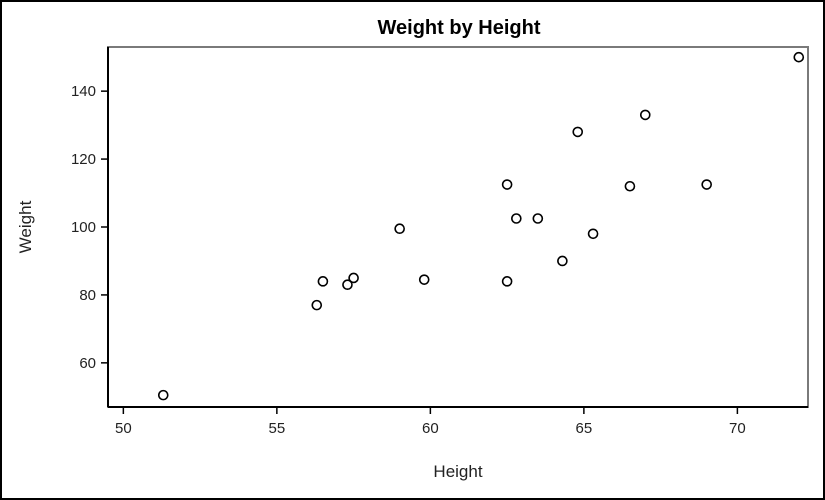 Image resolution: width=825 pixels, height=500 pixels. I want to click on x-tick-label: 50, so click(123, 428).